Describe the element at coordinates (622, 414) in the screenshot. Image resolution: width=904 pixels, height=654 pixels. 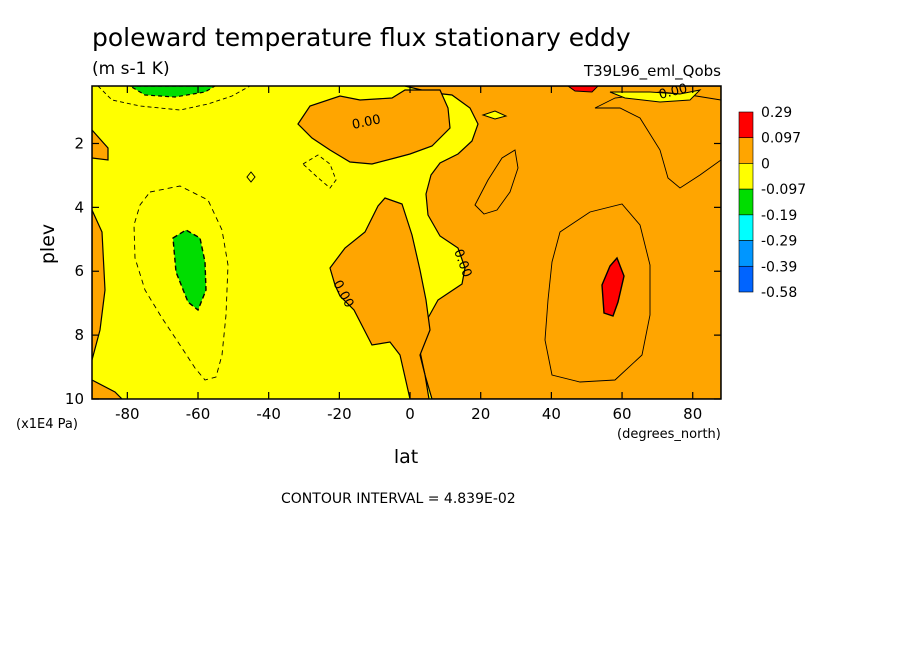
I see `x-tick-label: 60` at that location.